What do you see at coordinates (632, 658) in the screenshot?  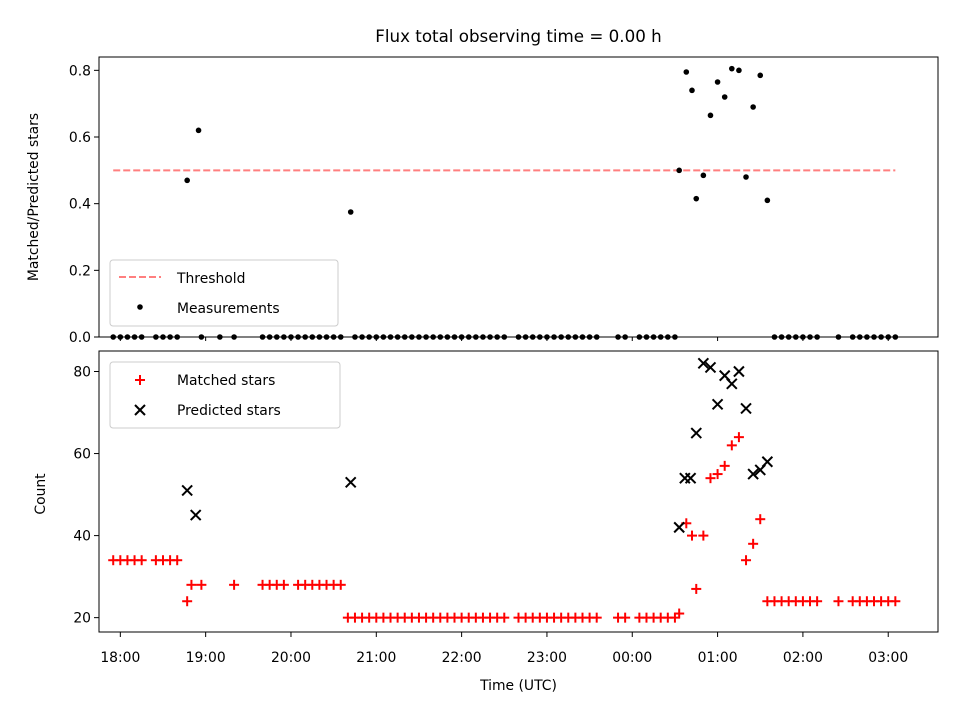 I see `x-tick-label: 00:00` at bounding box center [632, 658].